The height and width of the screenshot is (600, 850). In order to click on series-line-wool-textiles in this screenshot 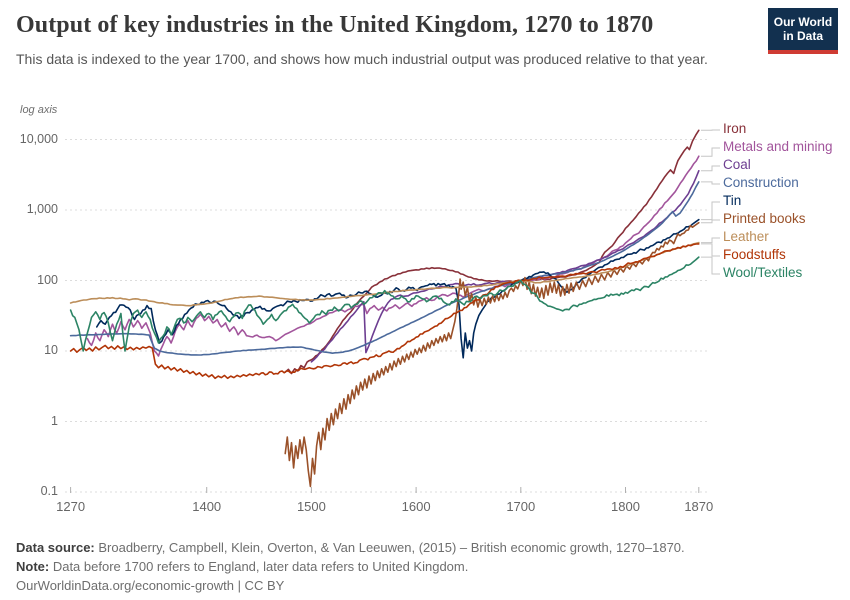, I will do `click(384, 304)`.